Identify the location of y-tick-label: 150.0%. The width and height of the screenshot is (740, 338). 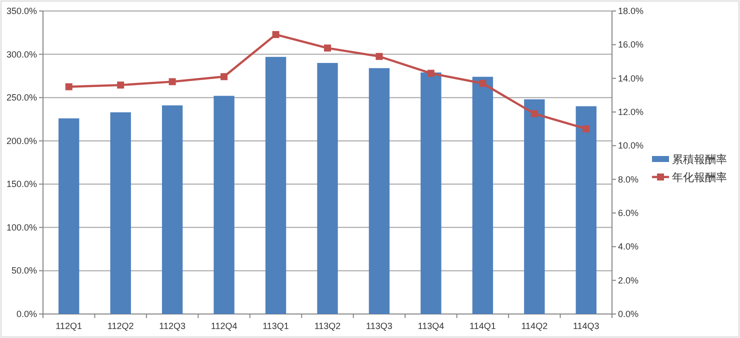
(21, 184).